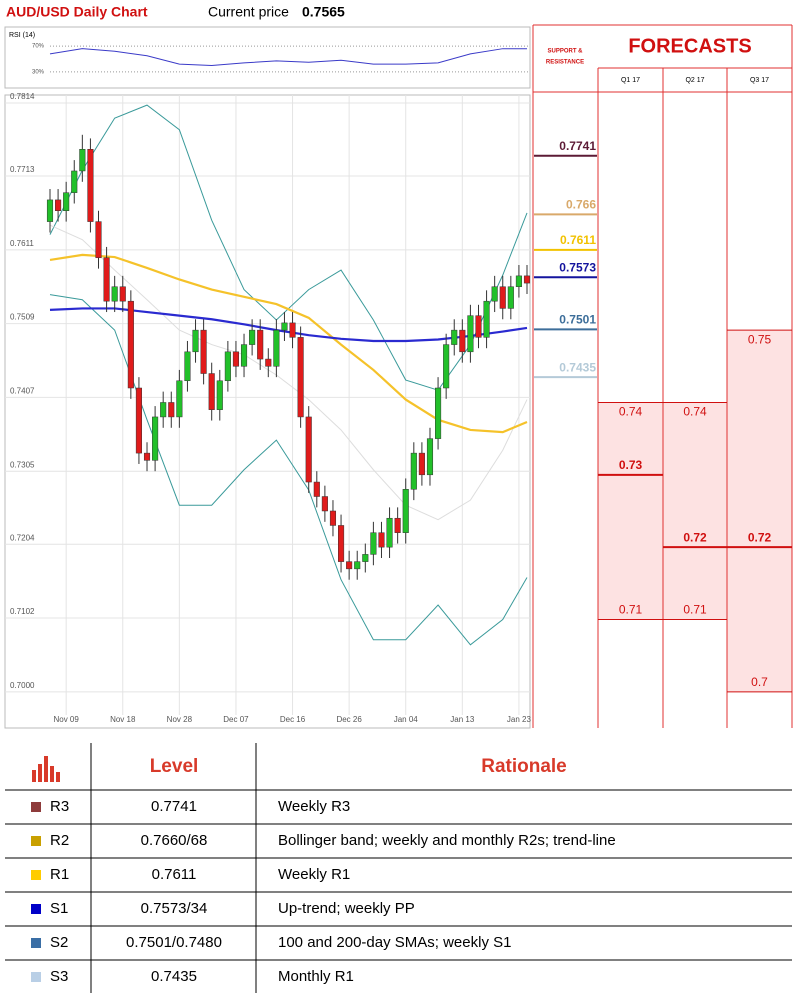  I want to click on sr-title: SUPPORT &, so click(565, 52).